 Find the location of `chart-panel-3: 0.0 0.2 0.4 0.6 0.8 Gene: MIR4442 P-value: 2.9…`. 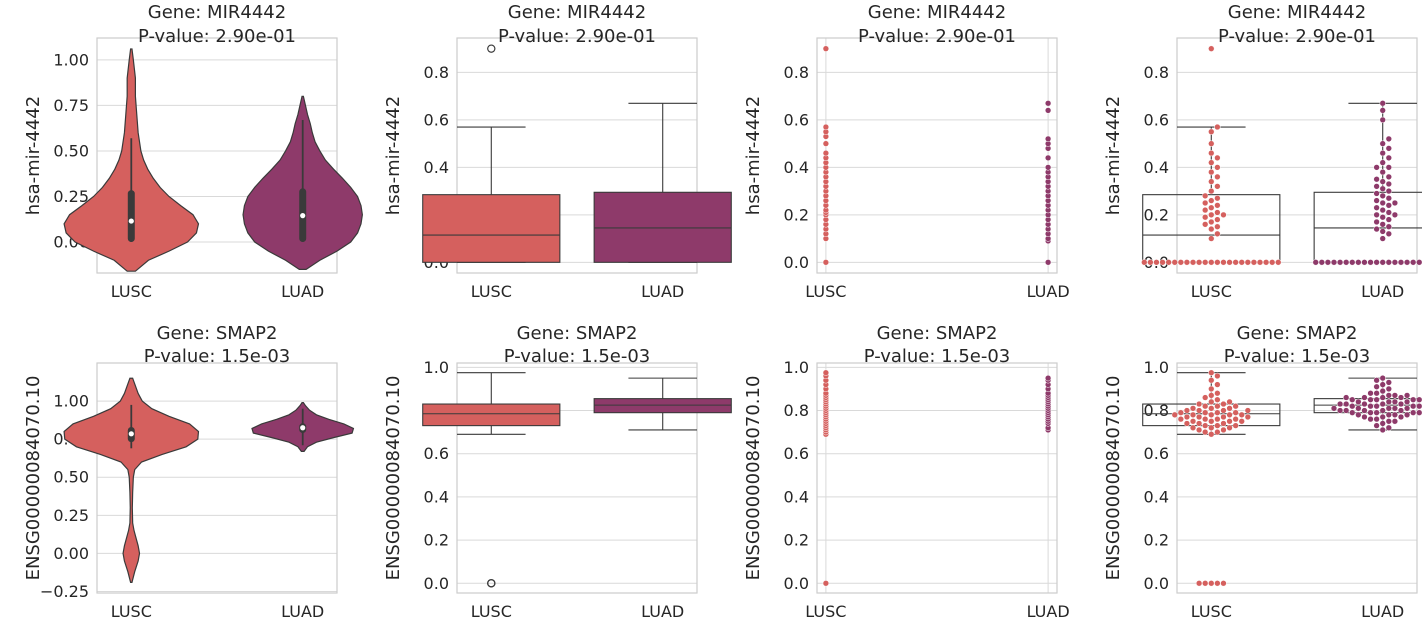

chart-panel-3: 0.0 0.2 0.4 0.6 0.8 Gene: MIR4442 P-value: 2.9… is located at coordinates (906, 151).